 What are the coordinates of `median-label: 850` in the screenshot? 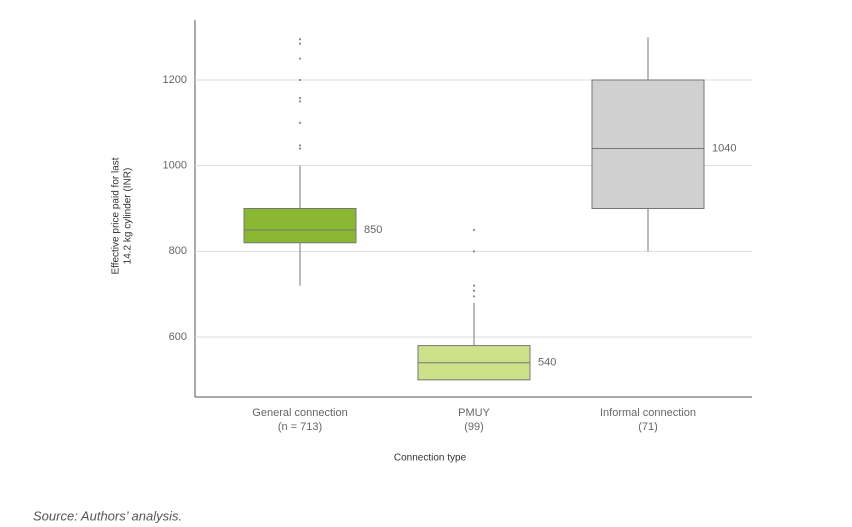 It's located at (373, 230).